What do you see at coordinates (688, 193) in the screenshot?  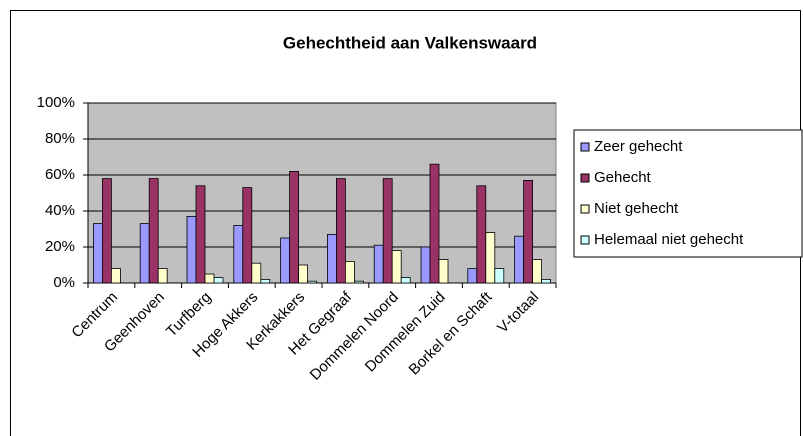 I see `legend-box` at bounding box center [688, 193].